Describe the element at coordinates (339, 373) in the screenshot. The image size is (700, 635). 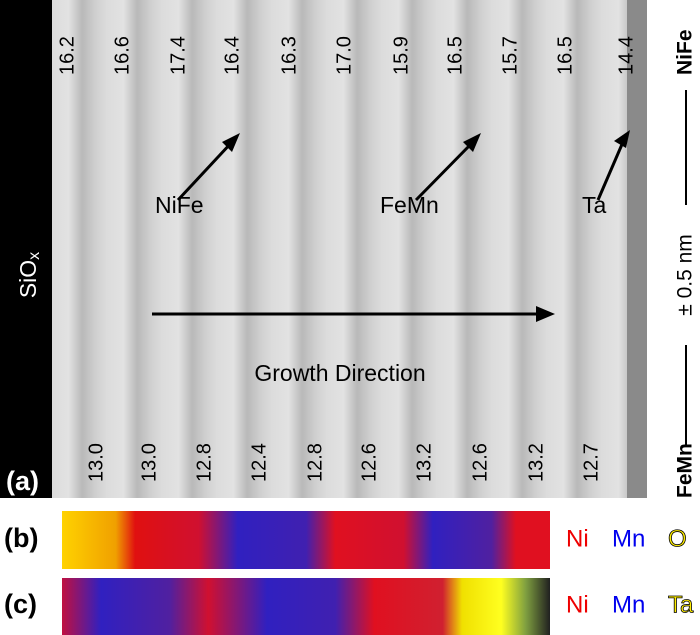
I see `growth-direction: Growth Direction` at that location.